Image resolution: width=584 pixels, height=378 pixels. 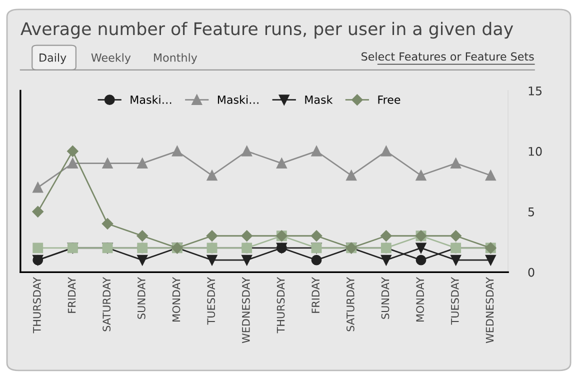 What do you see at coordinates (535, 151) in the screenshot?
I see `y-tick-label: 10` at bounding box center [535, 151].